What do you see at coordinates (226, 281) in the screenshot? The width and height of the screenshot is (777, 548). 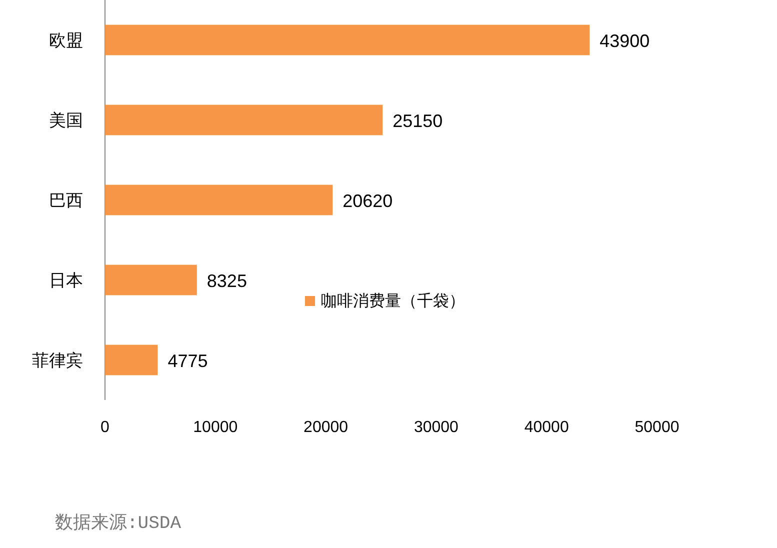 I see `data-label: 8325` at bounding box center [226, 281].